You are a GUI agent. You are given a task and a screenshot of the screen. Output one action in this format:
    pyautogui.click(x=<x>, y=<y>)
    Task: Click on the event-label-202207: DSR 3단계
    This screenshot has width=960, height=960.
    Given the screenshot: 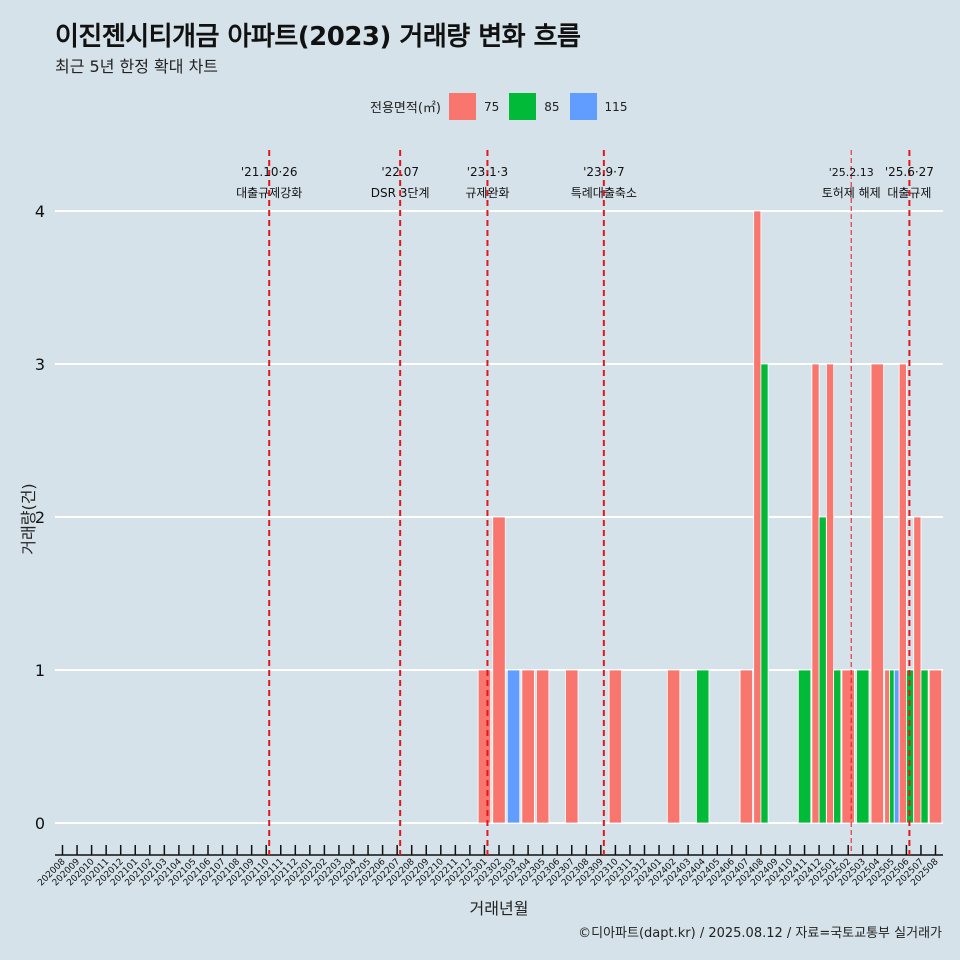 What is the action you would take?
    pyautogui.click(x=400, y=193)
    